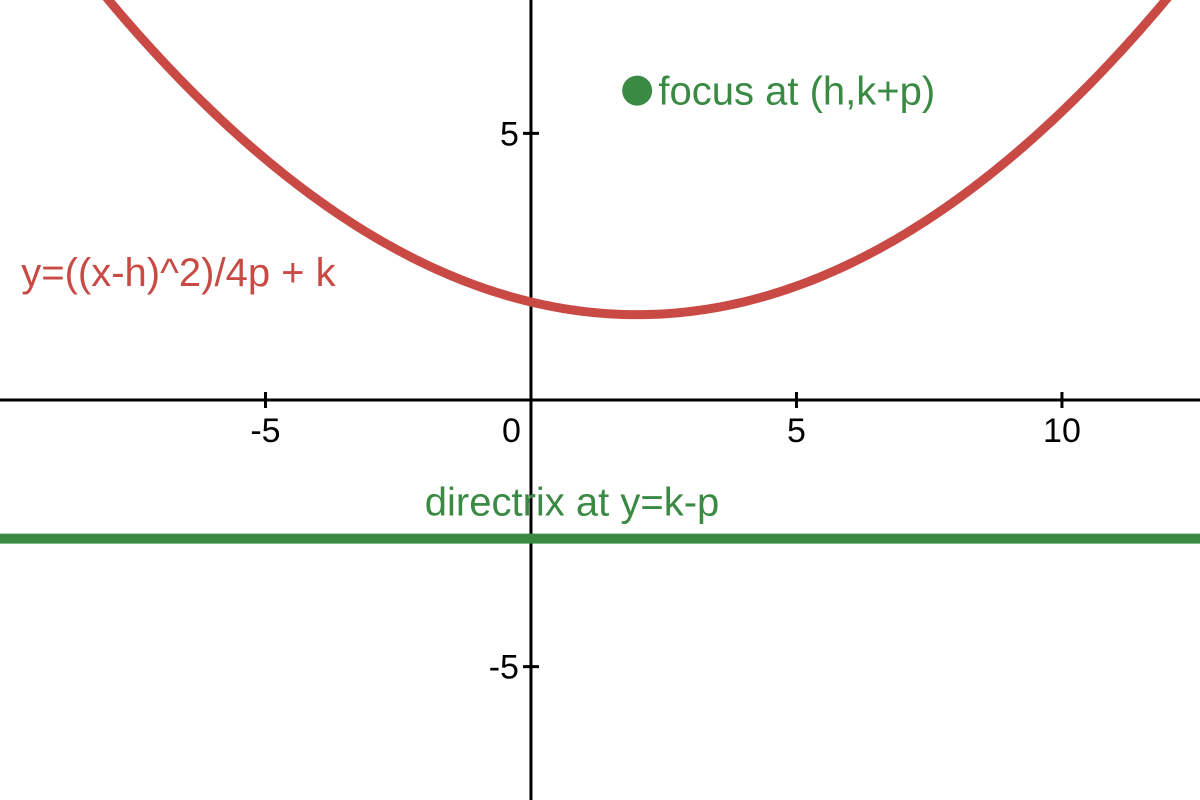 Image resolution: width=1200 pixels, height=800 pixels. What do you see at coordinates (1062, 431) in the screenshot?
I see `x-tick-label: 10` at bounding box center [1062, 431].